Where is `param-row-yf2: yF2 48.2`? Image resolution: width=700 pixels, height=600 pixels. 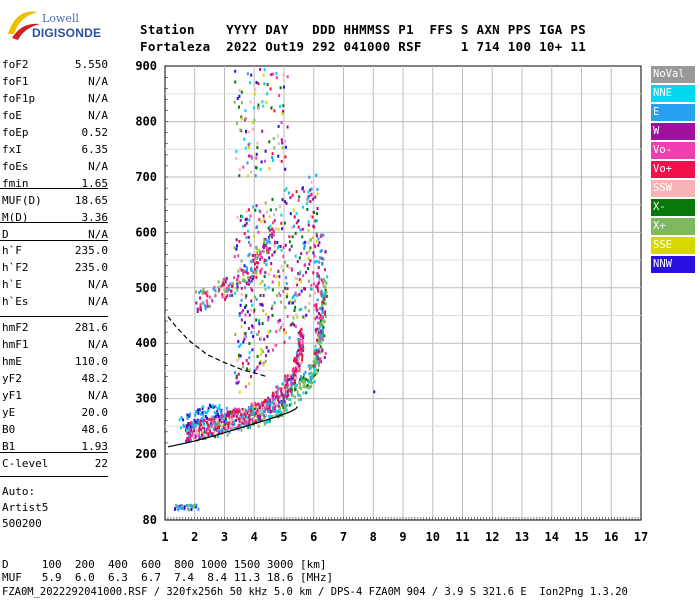
param-row-yf2: yF2 48.2 is located at coordinates (55, 380).